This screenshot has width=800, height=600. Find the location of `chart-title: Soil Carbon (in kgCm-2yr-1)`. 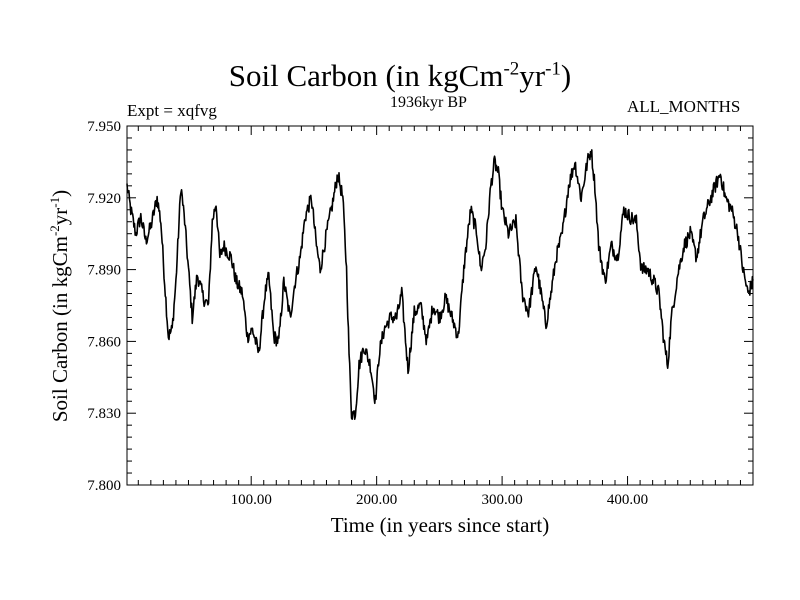

chart-title: Soil Carbon (in kgCm-2yr-1) is located at coordinates (400, 76).